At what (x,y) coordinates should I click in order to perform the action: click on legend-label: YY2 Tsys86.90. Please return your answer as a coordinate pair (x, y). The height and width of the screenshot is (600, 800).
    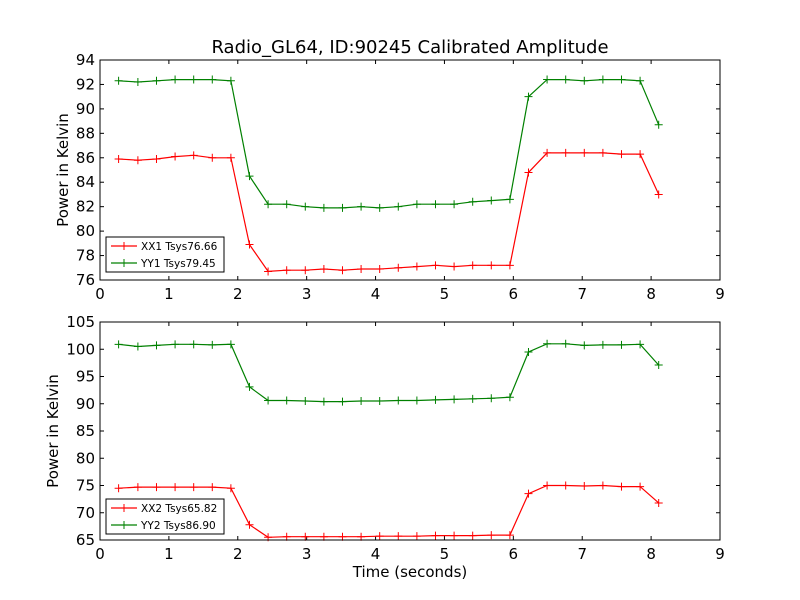
    Looking at the image, I should click on (178, 526).